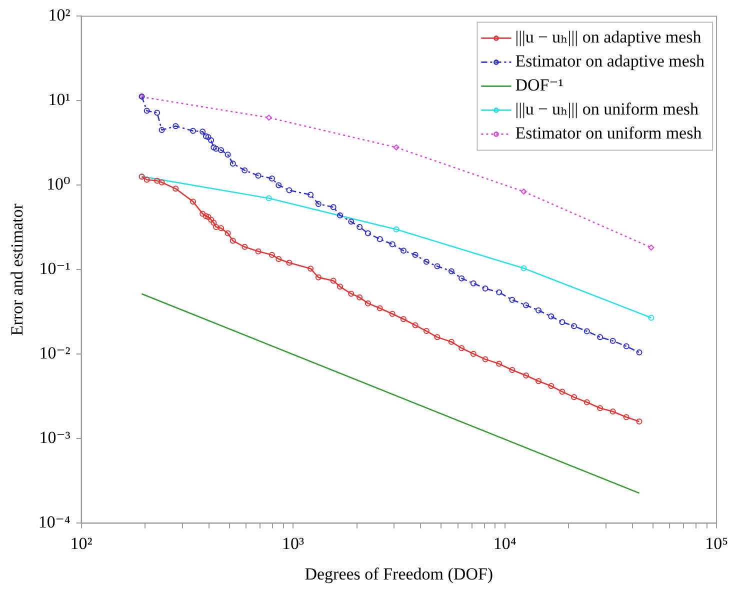  Describe the element at coordinates (607, 109) in the screenshot. I see `legend-label: |||u − uₕ||| on uniform mesh` at that location.